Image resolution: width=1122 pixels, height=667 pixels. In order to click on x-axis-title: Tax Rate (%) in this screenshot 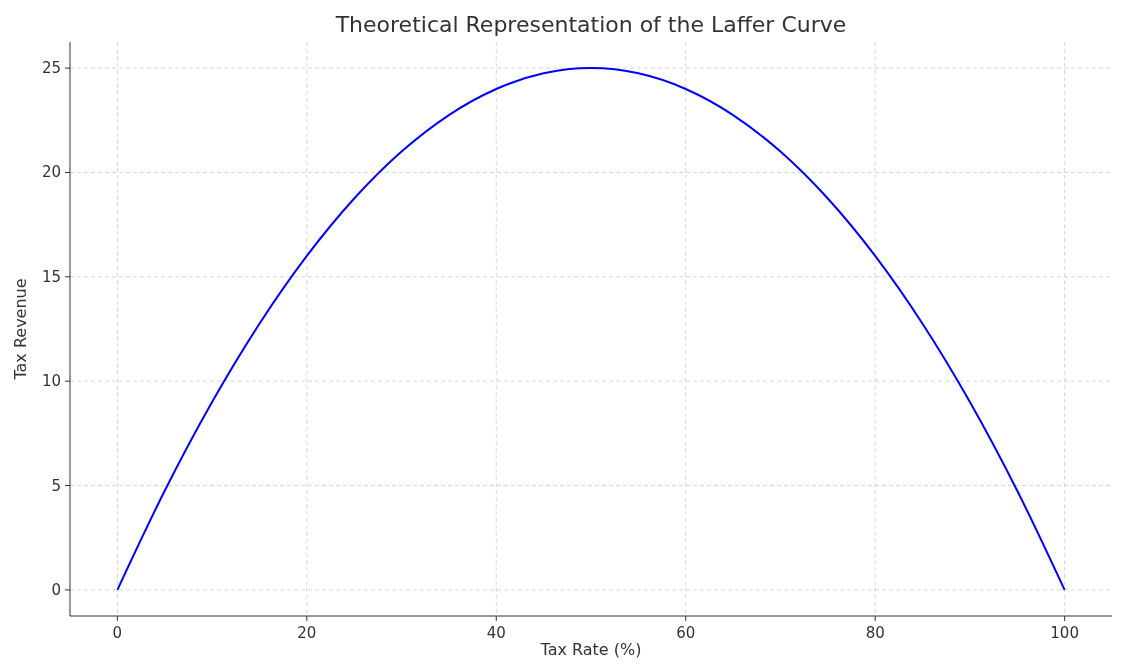, I will do `click(590, 649)`.